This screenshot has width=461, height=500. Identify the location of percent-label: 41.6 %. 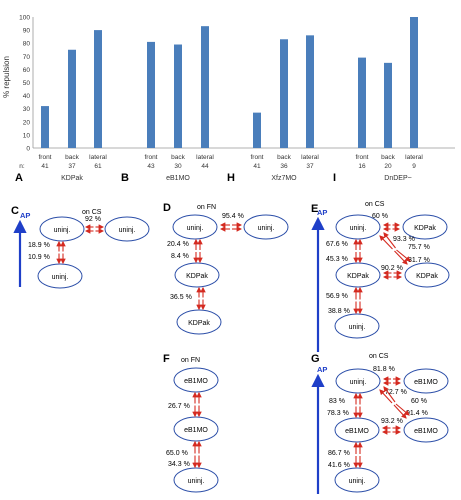
(339, 465).